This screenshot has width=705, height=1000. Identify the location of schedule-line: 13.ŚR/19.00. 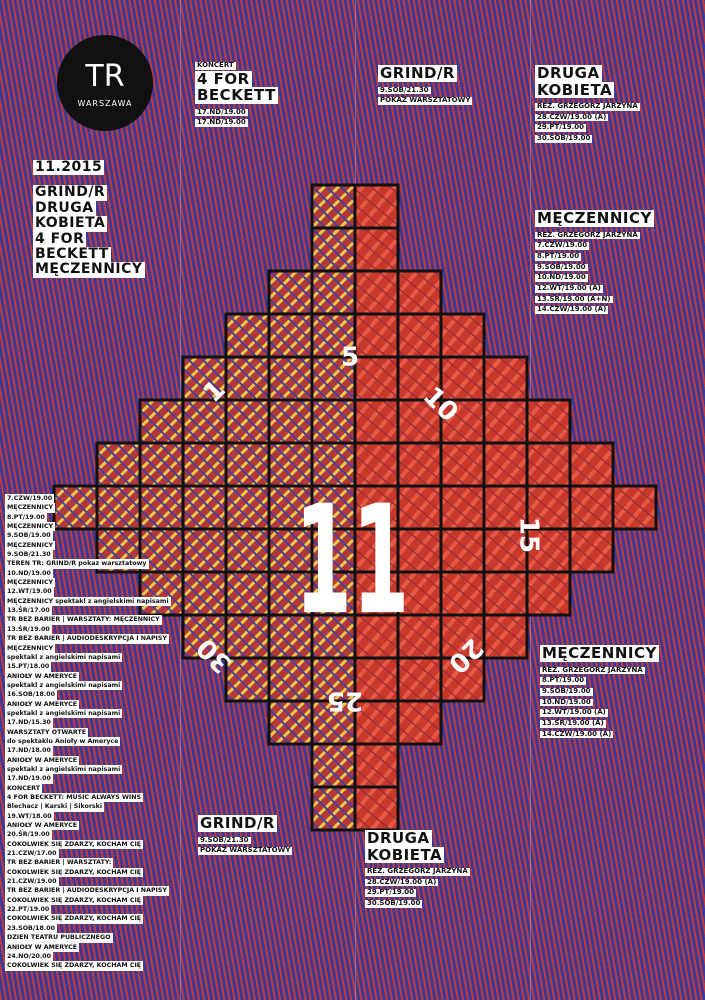
(28, 629).